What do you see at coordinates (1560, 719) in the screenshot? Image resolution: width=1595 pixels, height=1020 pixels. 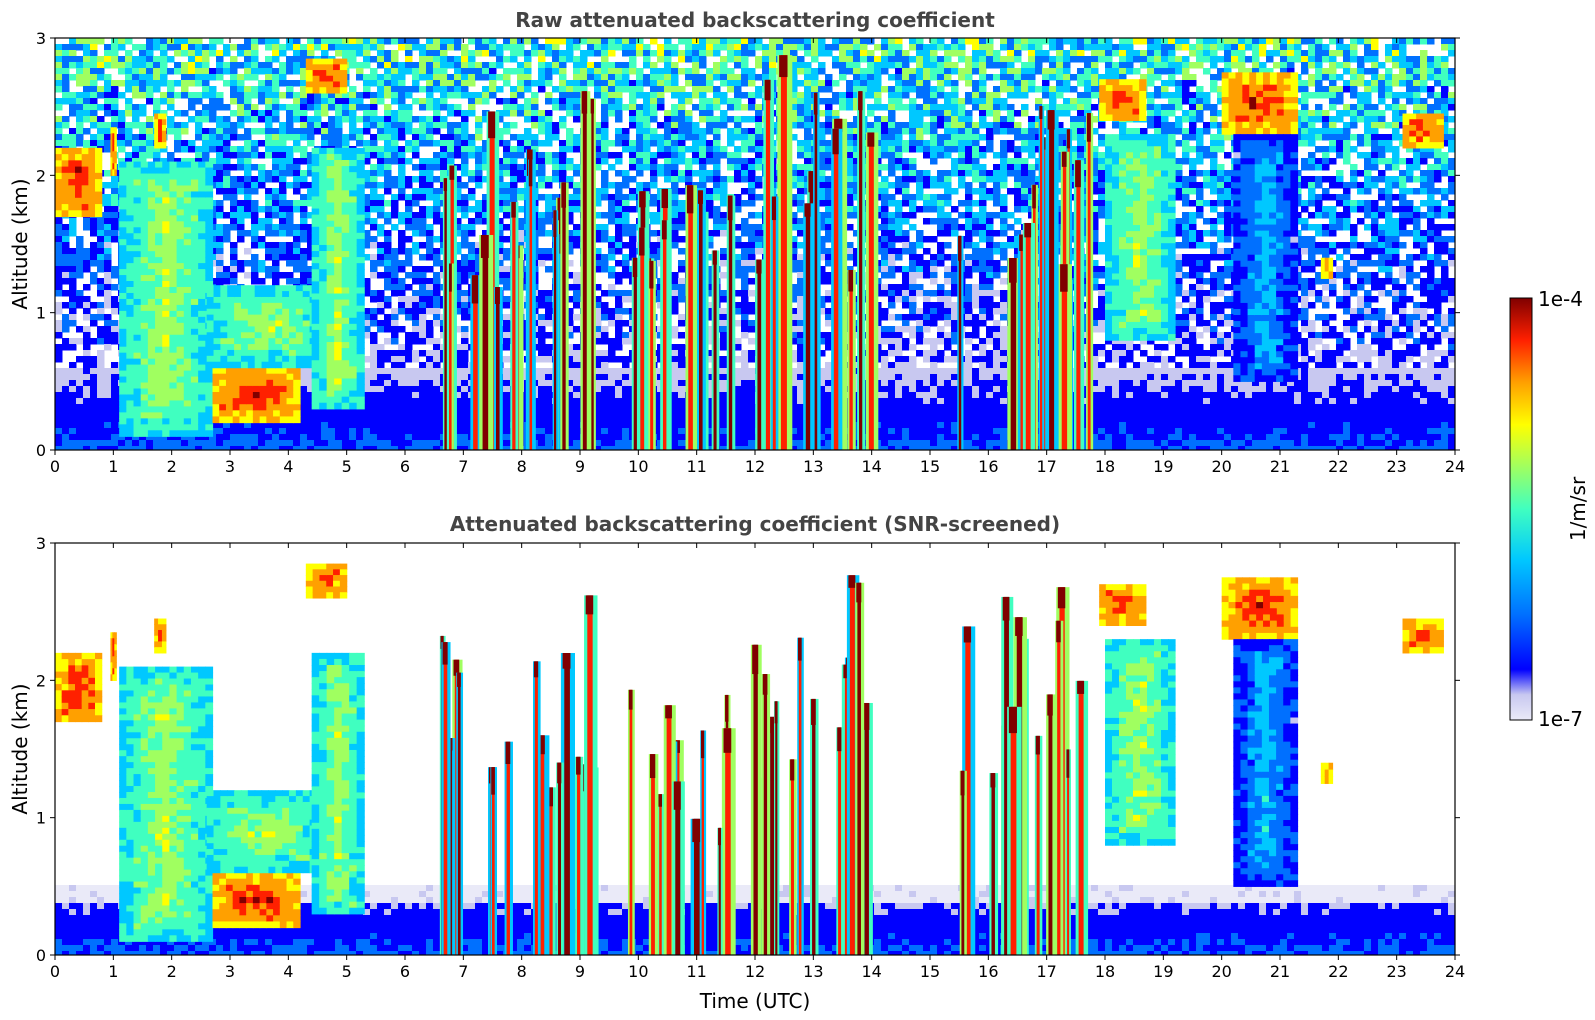 I see `colorbar-min-label: 1e-7` at bounding box center [1560, 719].